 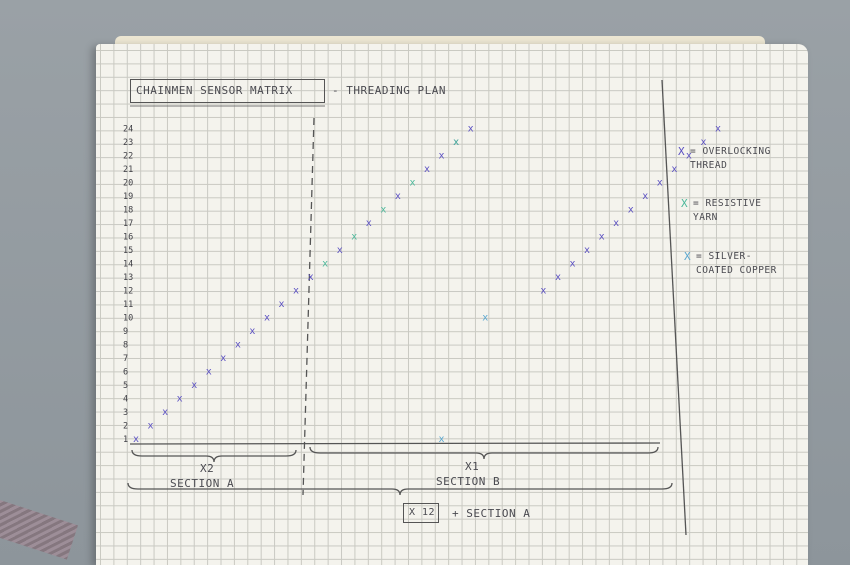 I want to click on thread-mark-1-2: x, so click(x=383, y=210).